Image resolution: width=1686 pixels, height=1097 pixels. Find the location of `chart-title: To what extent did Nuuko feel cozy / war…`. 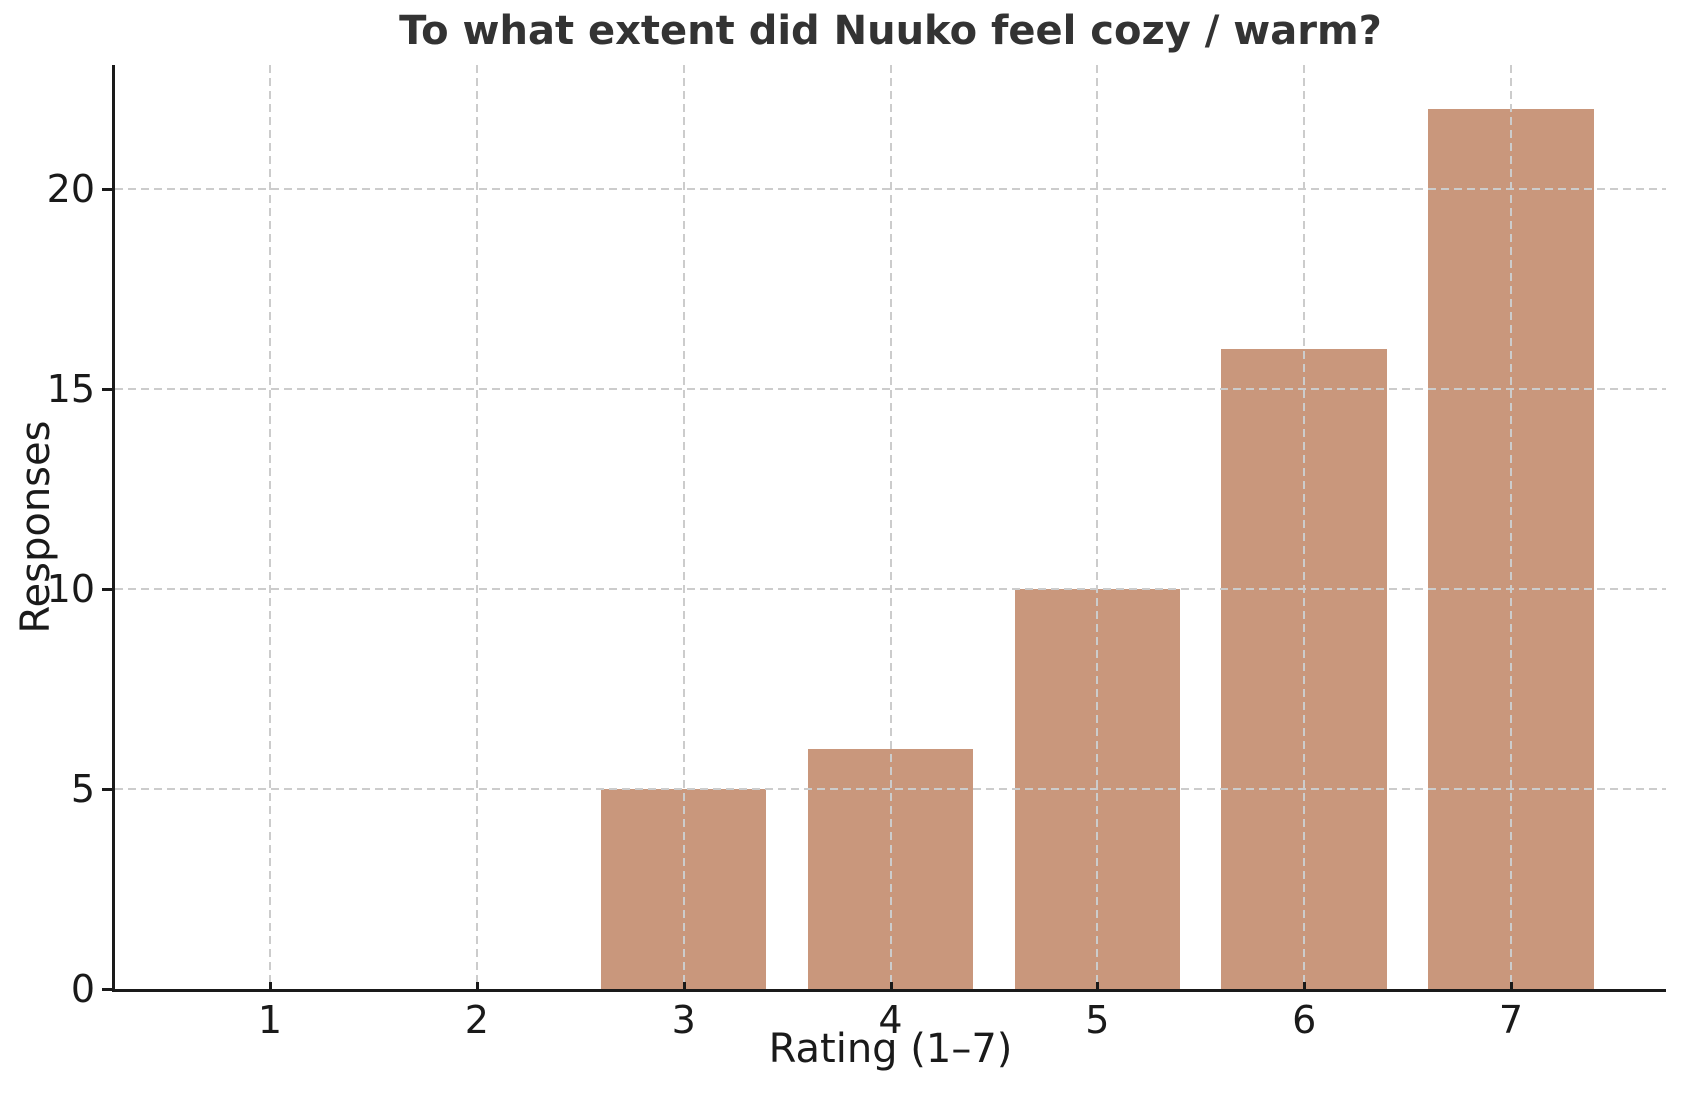

chart-title: To what extent did Nuuko feel cozy / war… is located at coordinates (890, 31).